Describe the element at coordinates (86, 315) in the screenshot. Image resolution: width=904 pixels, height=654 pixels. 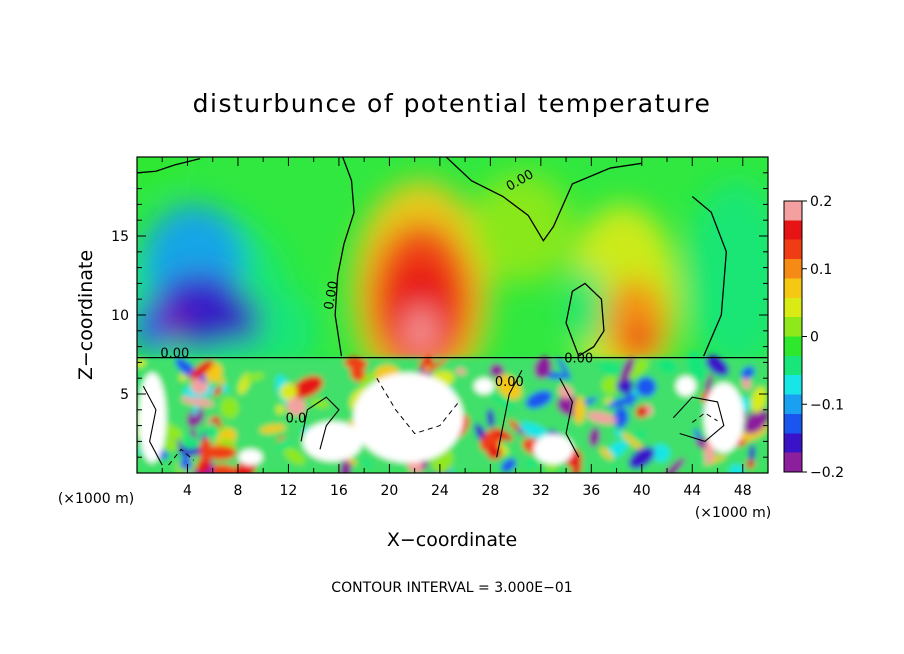
I see `y-axis-label: Z−coordinate` at that location.